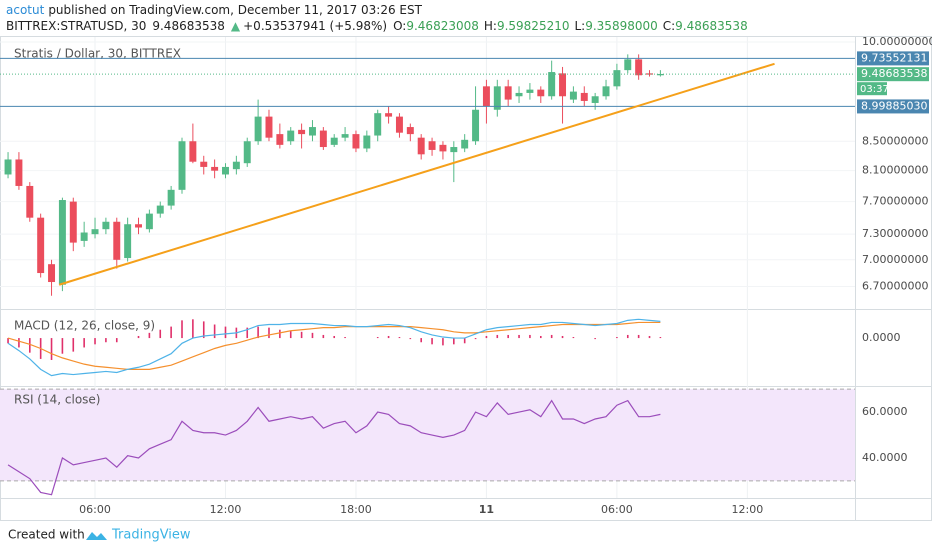  Describe the element at coordinates (893, 74) in the screenshot. I see `last-price-tag` at that location.